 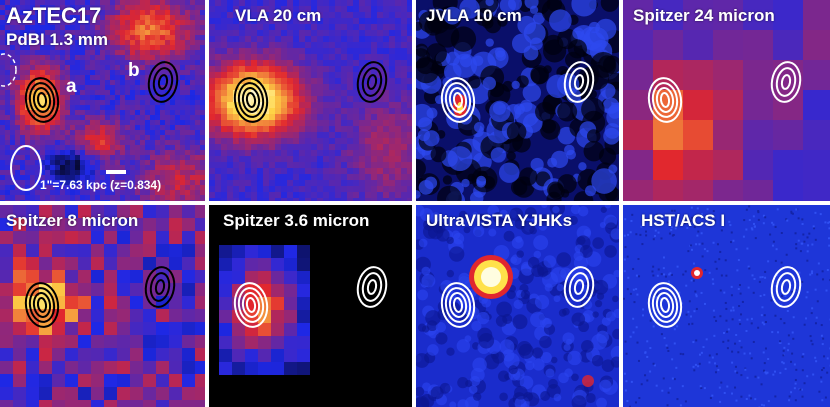 What do you see at coordinates (579, 287) in the screenshot?
I see `contour-line` at bounding box center [579, 287].